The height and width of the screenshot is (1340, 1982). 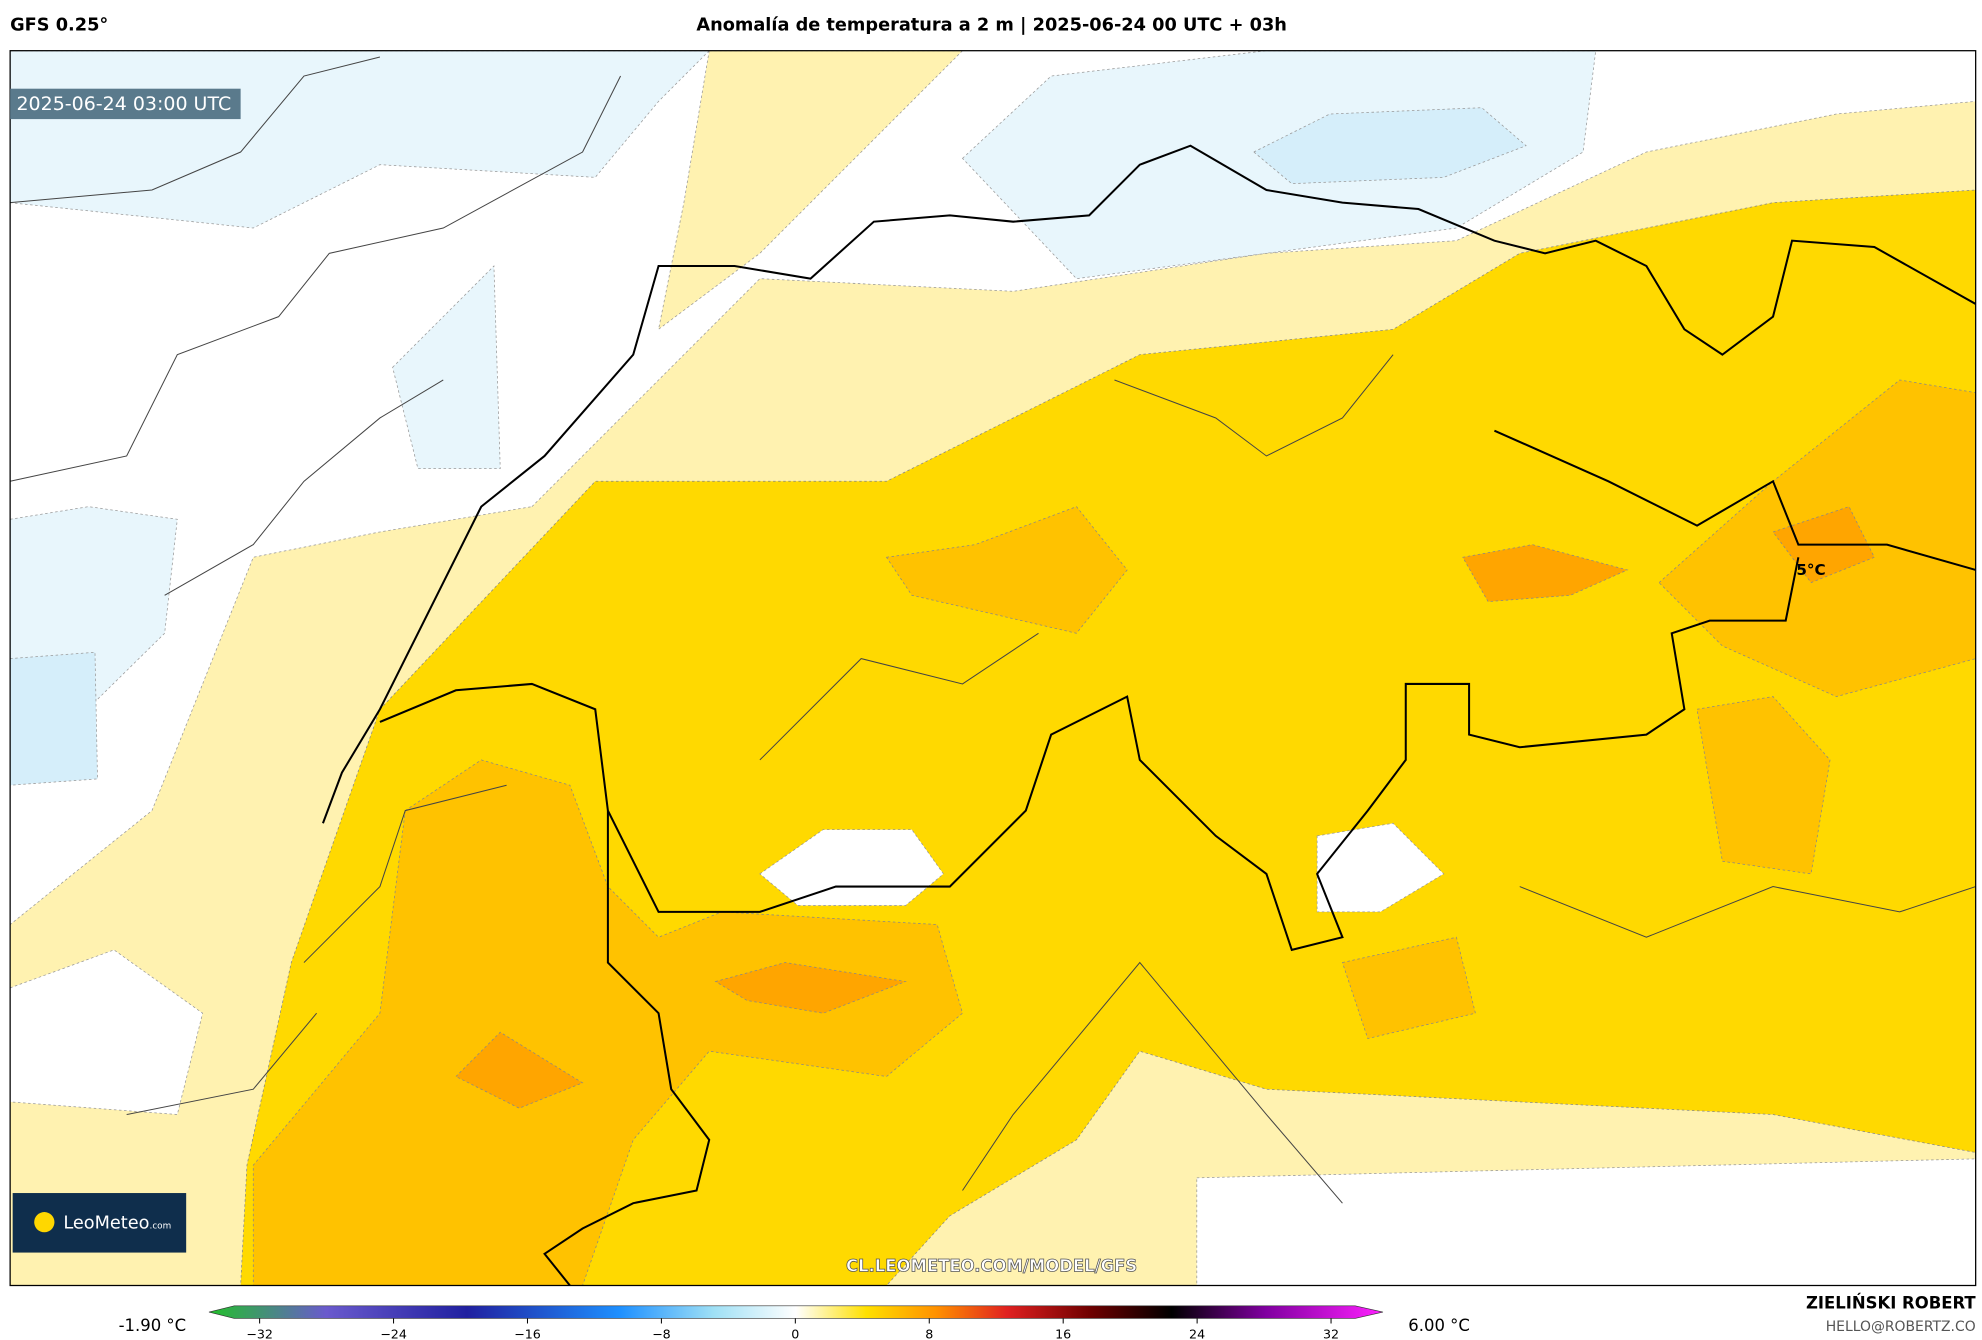 I want to click on colorbar-tick-label: 16, so click(x=1063, y=1333).